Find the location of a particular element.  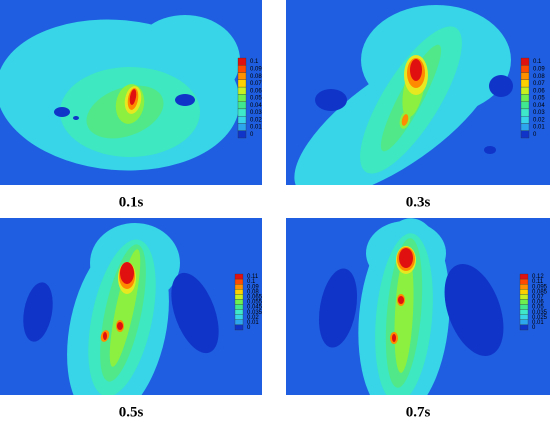

colorbar-label: 0.055 is located at coordinates (255, 303).